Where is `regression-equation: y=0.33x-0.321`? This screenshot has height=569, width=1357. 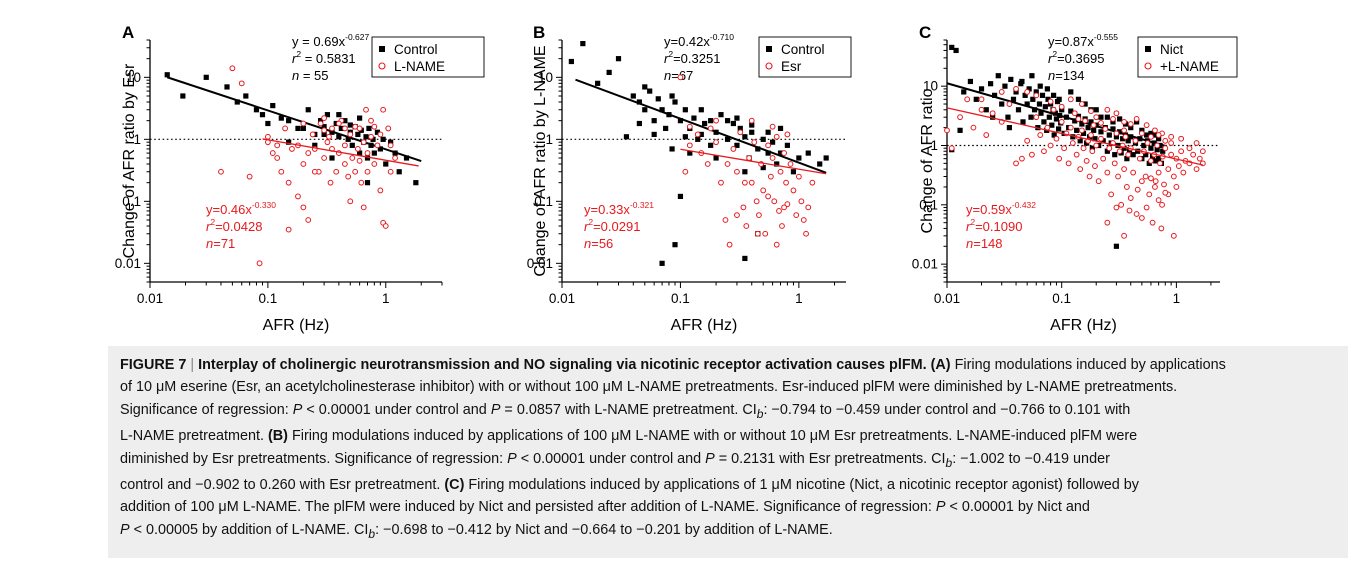
regression-equation: y=0.33x-0.321 is located at coordinates (619, 208).